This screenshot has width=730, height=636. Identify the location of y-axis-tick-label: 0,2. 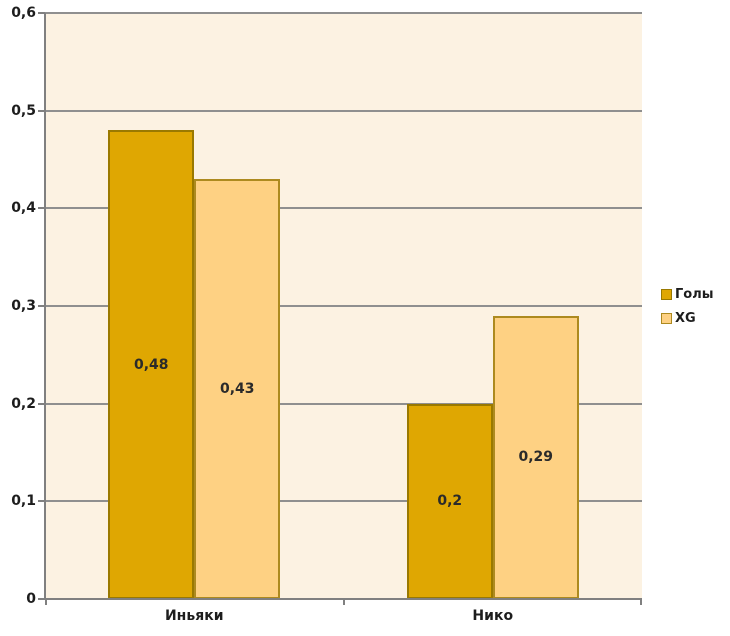
(23, 403).